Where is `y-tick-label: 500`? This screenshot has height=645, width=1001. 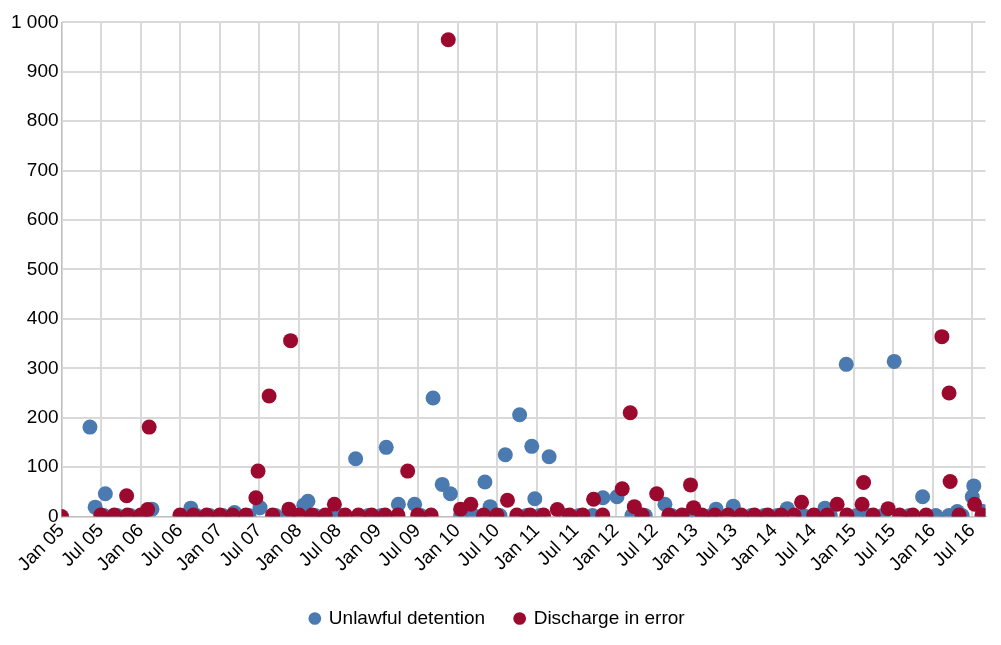 y-tick-label: 500 is located at coordinates (42, 268).